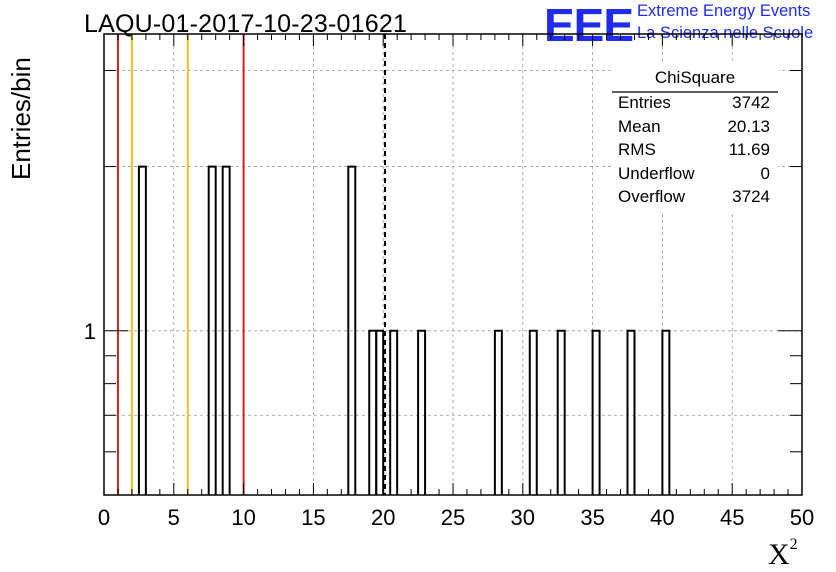 Image resolution: width=836 pixels, height=572 pixels. Describe the element at coordinates (383, 517) in the screenshot. I see `x-tick-label: 20` at that location.